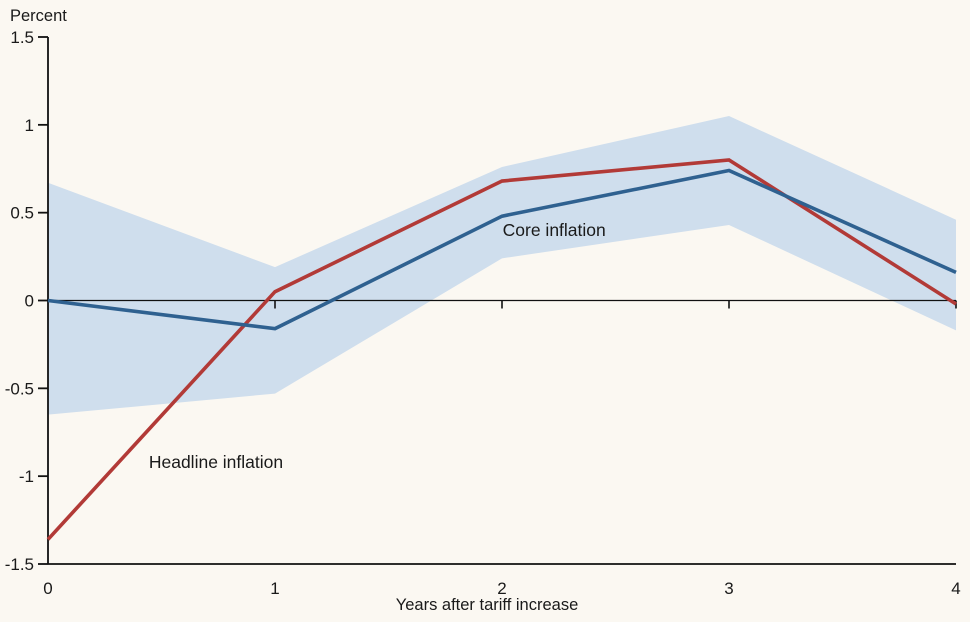 The width and height of the screenshot is (970, 622). I want to click on x-tick-label: 3, so click(728, 588).